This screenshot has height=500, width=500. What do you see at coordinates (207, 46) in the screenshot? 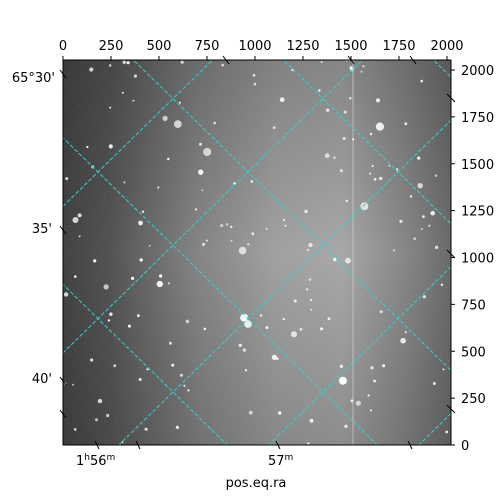
I see `top-axis-tick-label: 750` at bounding box center [207, 46].